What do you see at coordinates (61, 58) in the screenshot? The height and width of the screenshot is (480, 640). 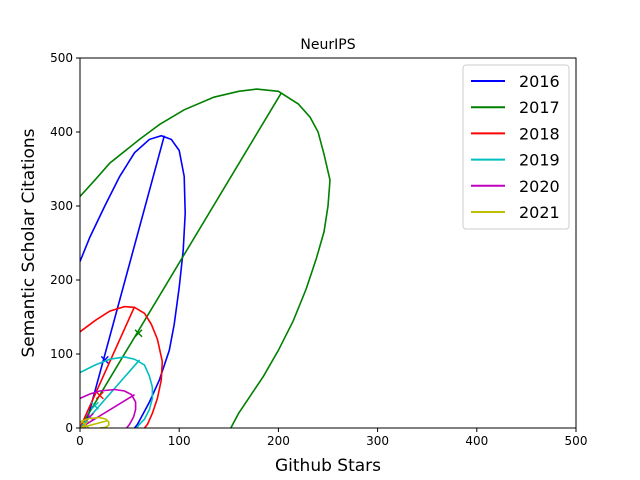 I see `y-tick-label: 500` at bounding box center [61, 58].